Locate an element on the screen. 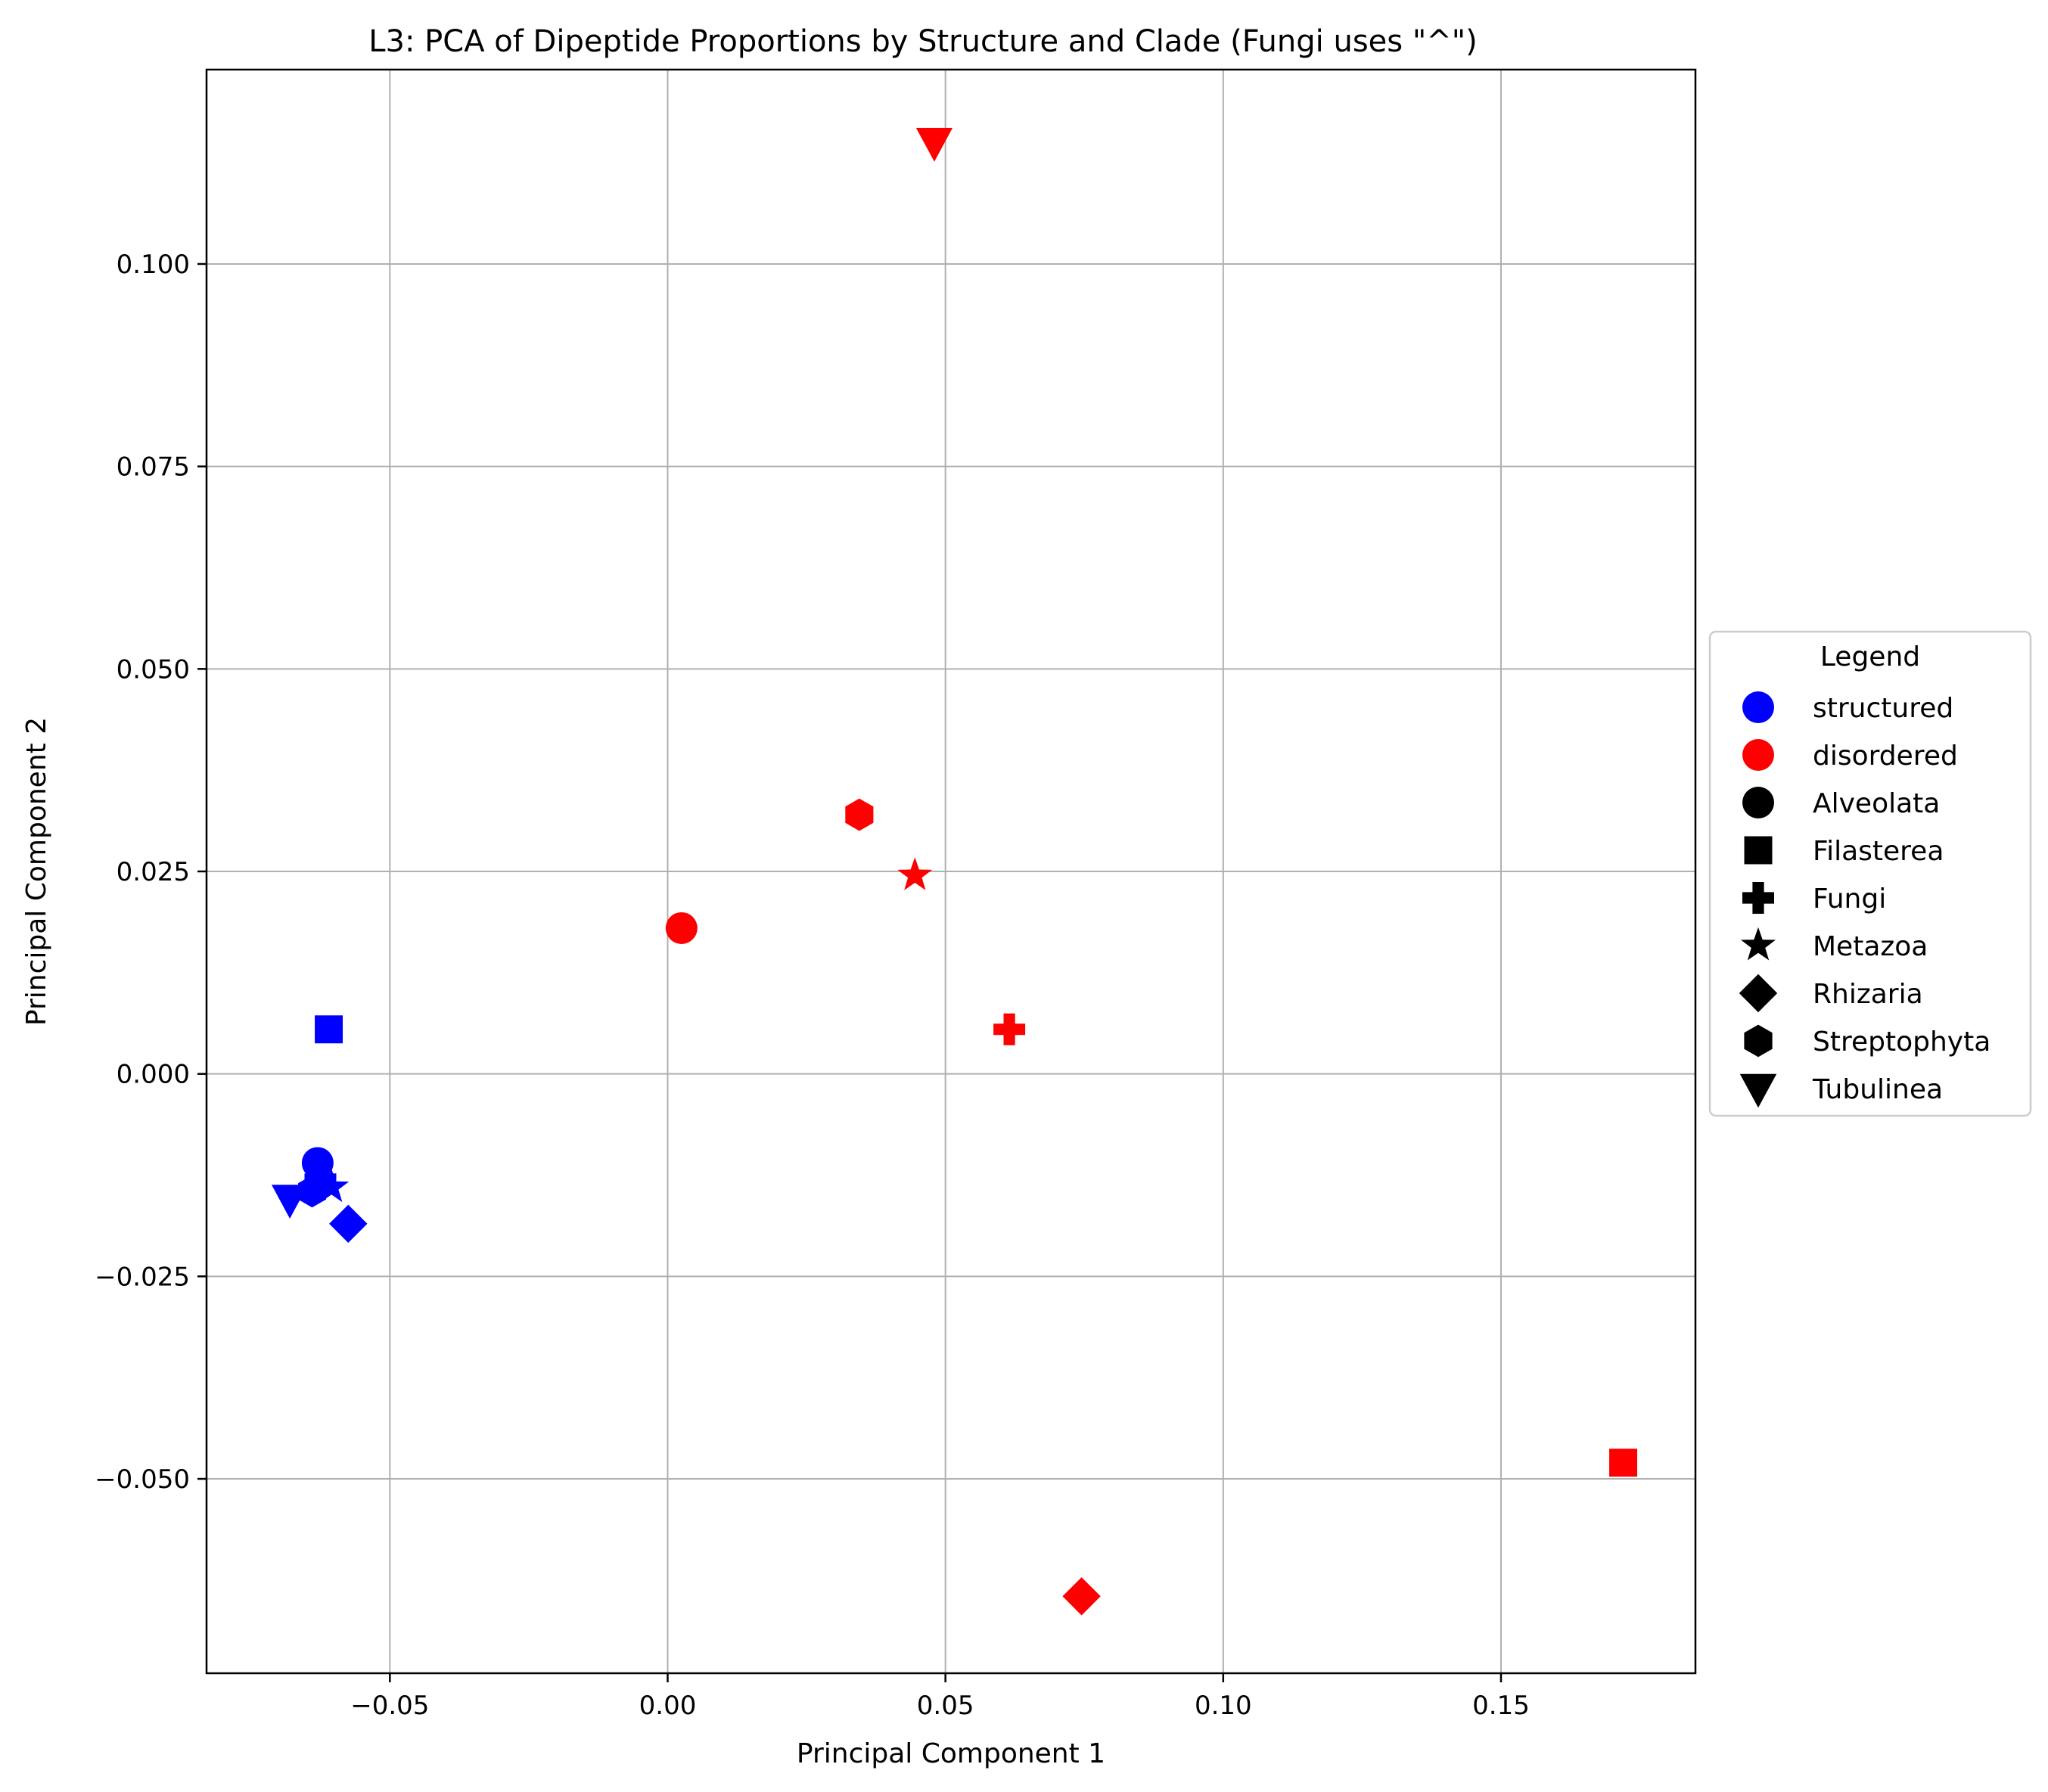  point-structured-fungi is located at coordinates (320, 1179).